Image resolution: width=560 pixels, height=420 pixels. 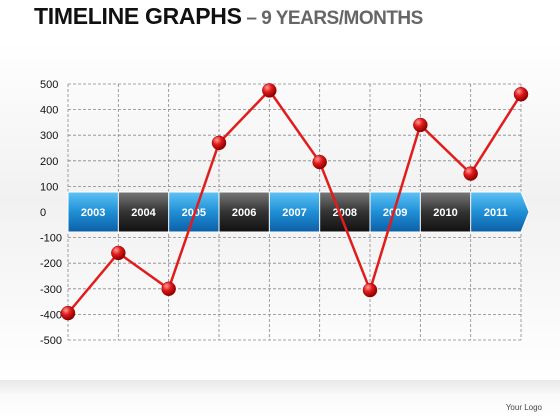 What do you see at coordinates (49, 162) in the screenshot?
I see `y-tick-label: 200` at bounding box center [49, 162].